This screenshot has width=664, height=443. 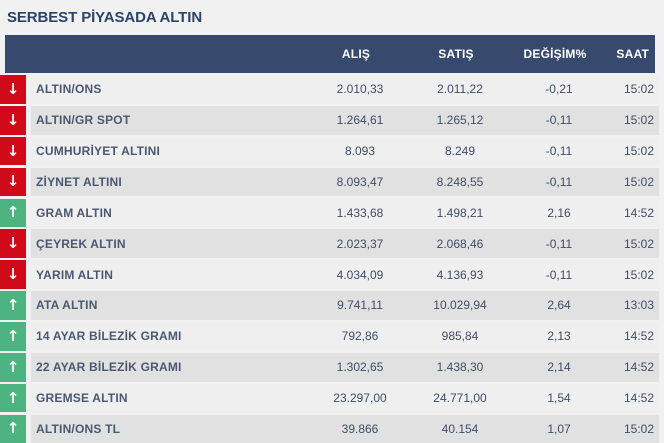 I want to click on change-percent: 2,64, so click(x=559, y=305).